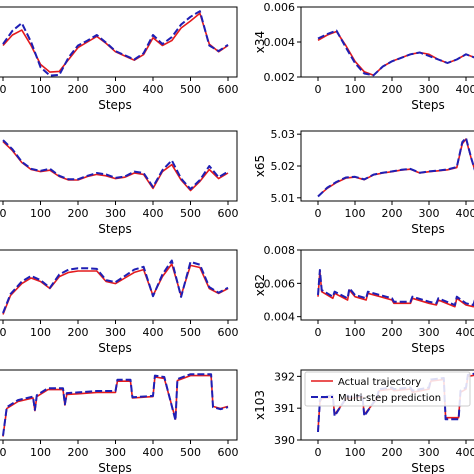 This screenshot has width=474, height=474. Describe the element at coordinates (379, 382) in the screenshot. I see `legend-actual-label: Actual trajectory` at that location.